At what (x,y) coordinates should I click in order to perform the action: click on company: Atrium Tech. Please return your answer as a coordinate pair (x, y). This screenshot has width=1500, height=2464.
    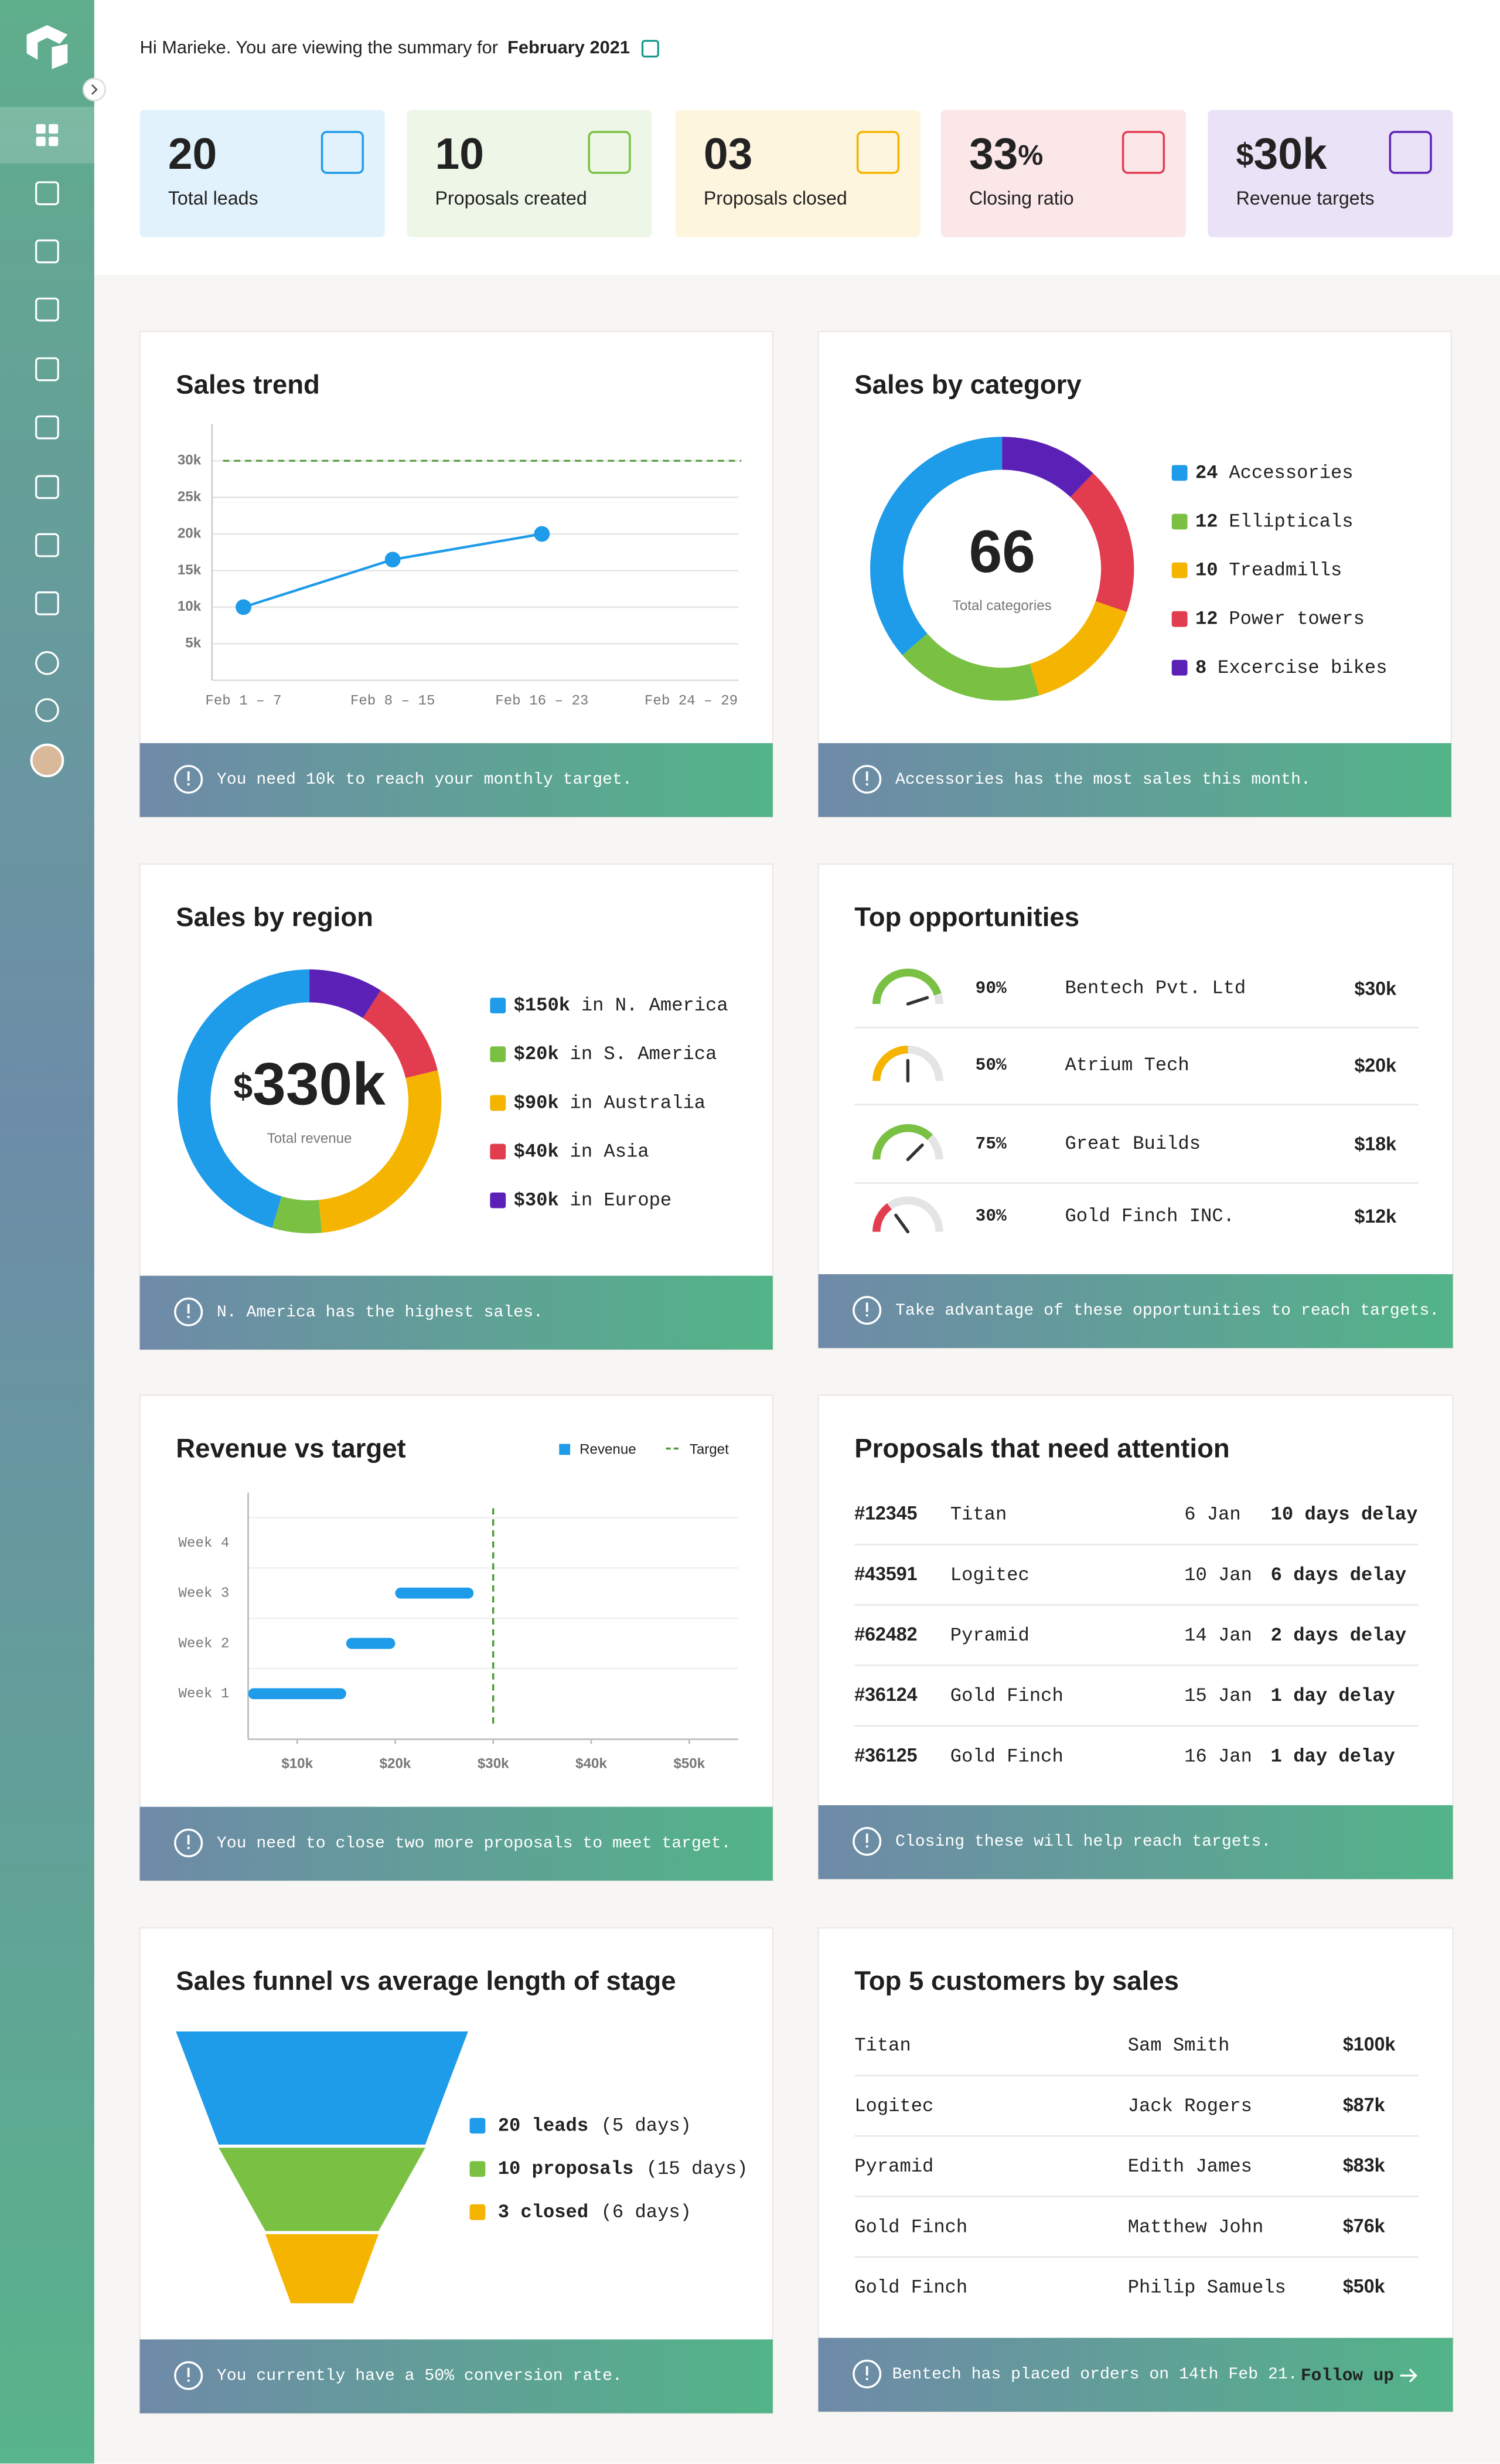
    Looking at the image, I should click on (1127, 1065).